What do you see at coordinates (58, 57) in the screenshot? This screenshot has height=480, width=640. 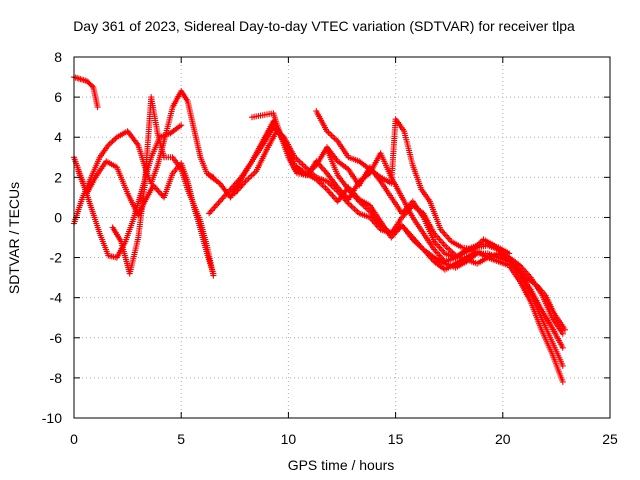 I see `y-tick-label: 8` at bounding box center [58, 57].